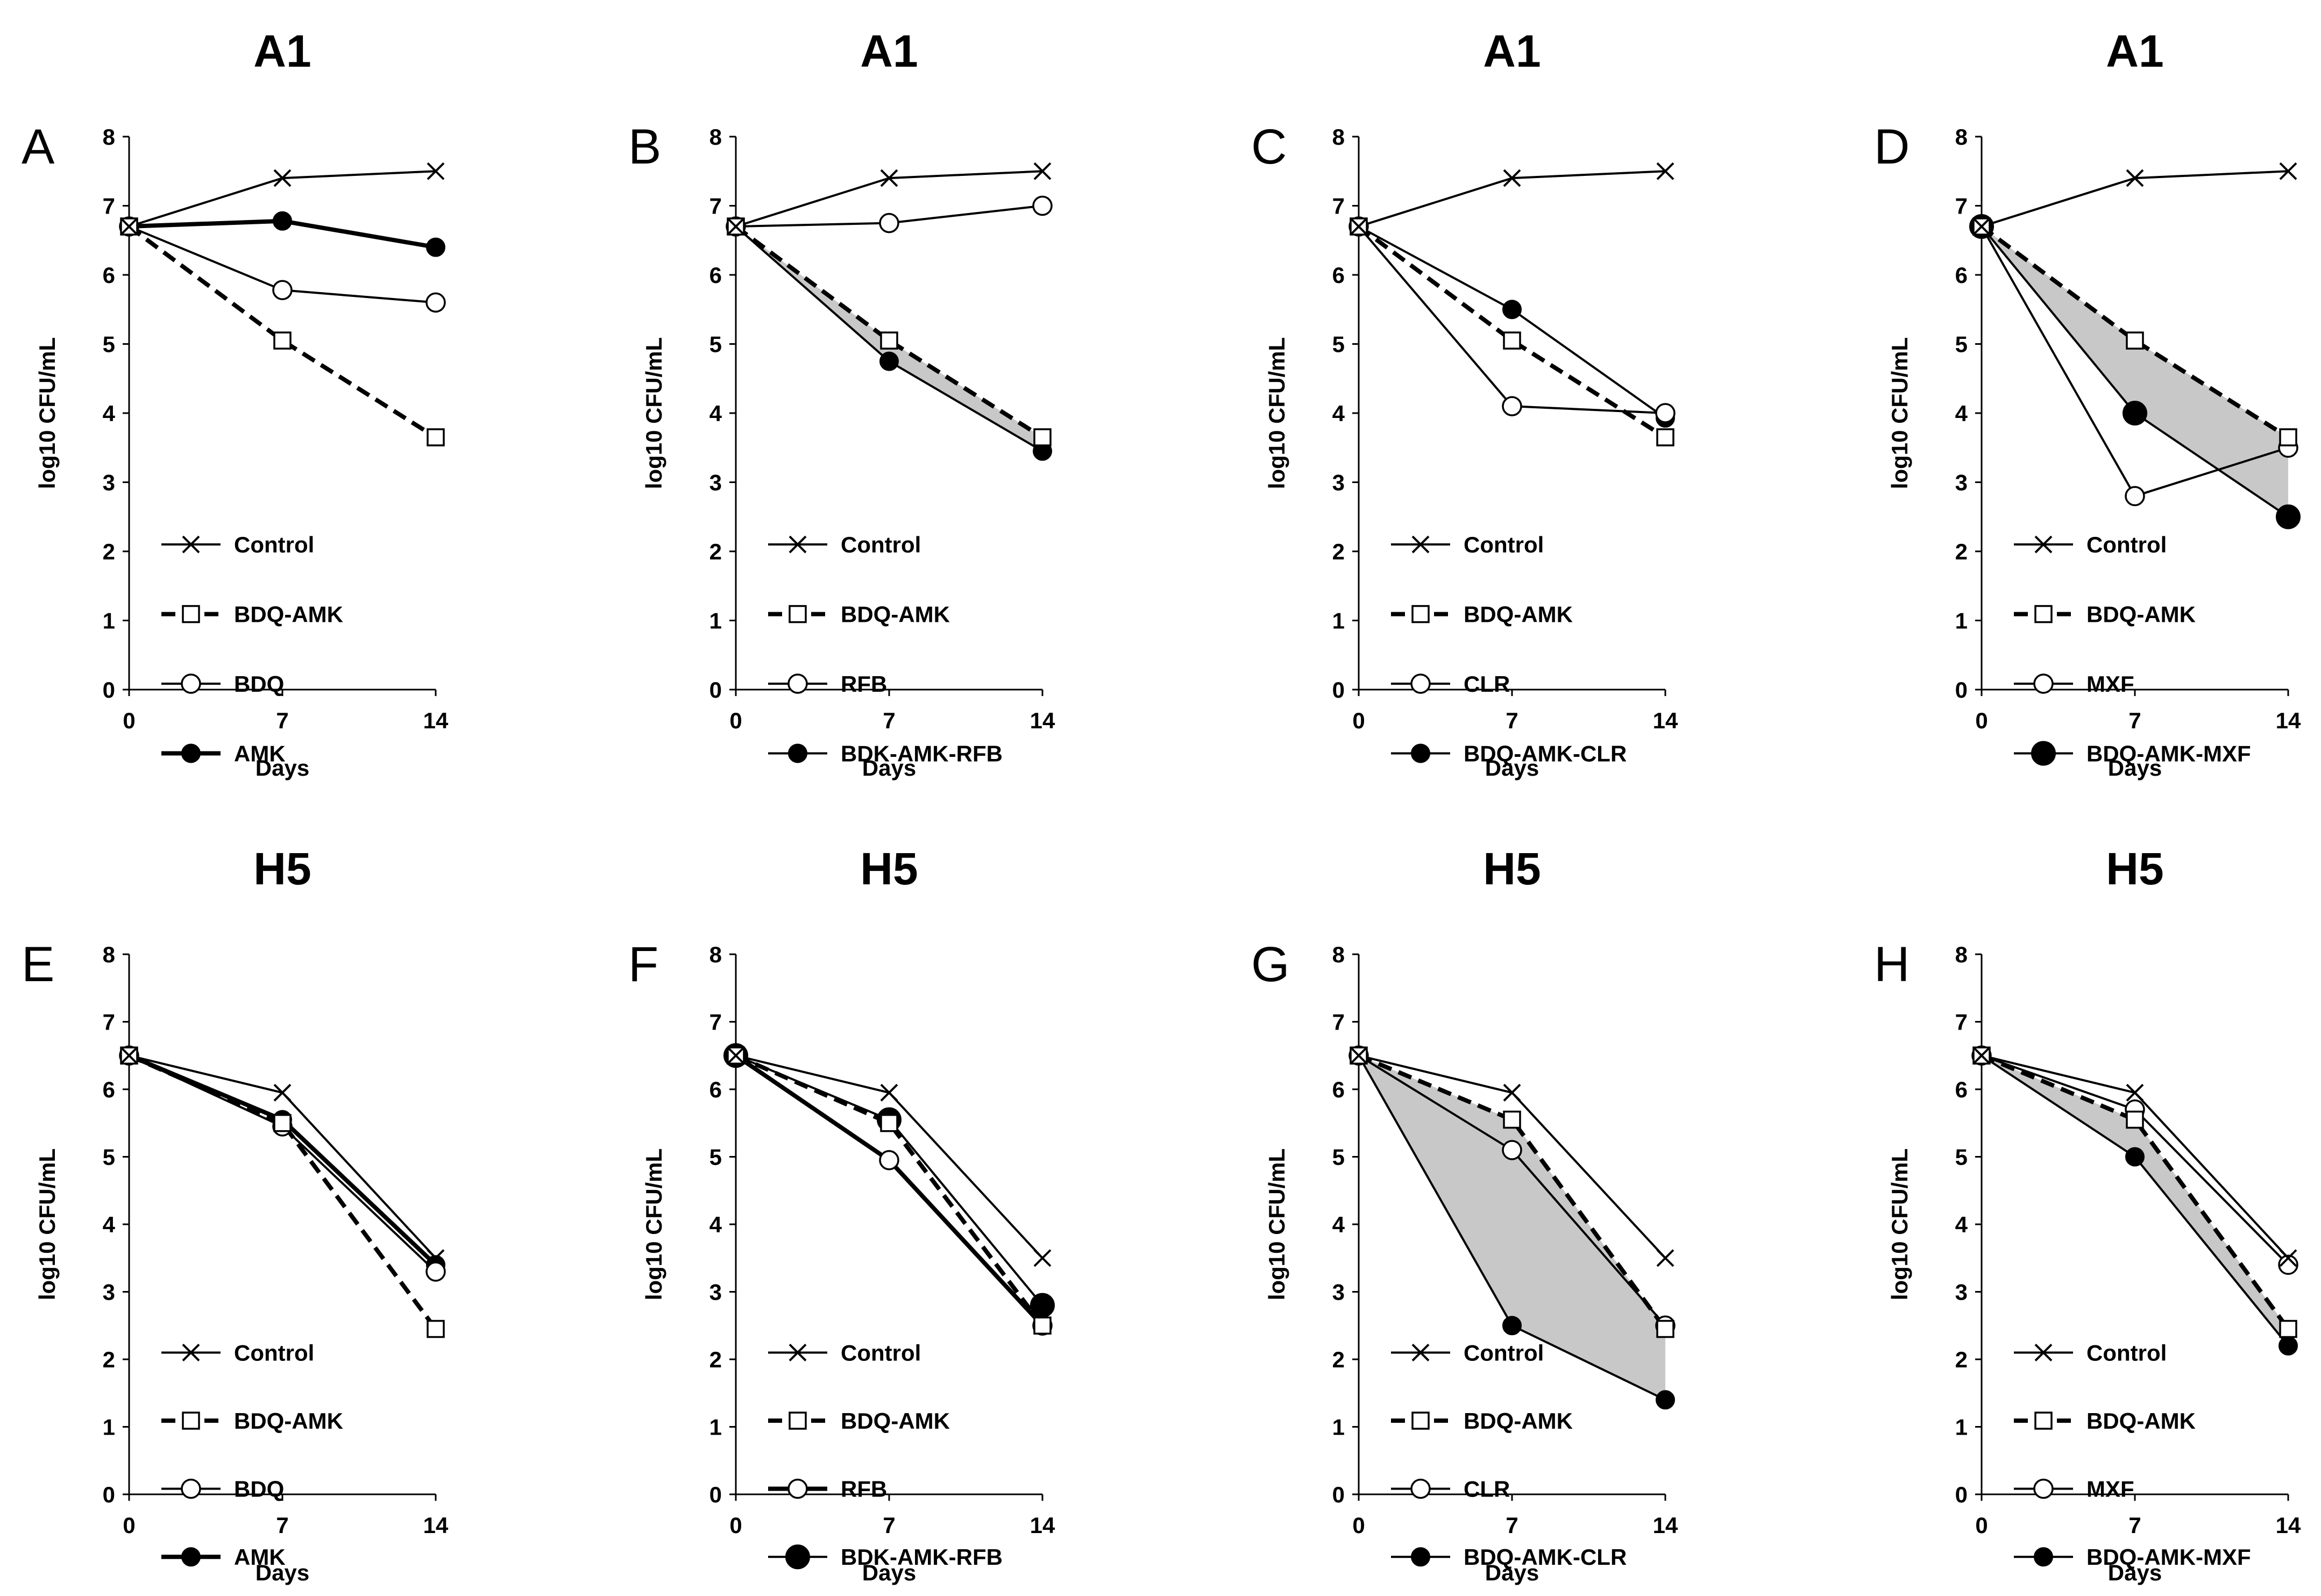 The height and width of the screenshot is (1596, 2321). Describe the element at coordinates (109, 344) in the screenshot. I see `panel-a-ytick-label: 5` at that location.